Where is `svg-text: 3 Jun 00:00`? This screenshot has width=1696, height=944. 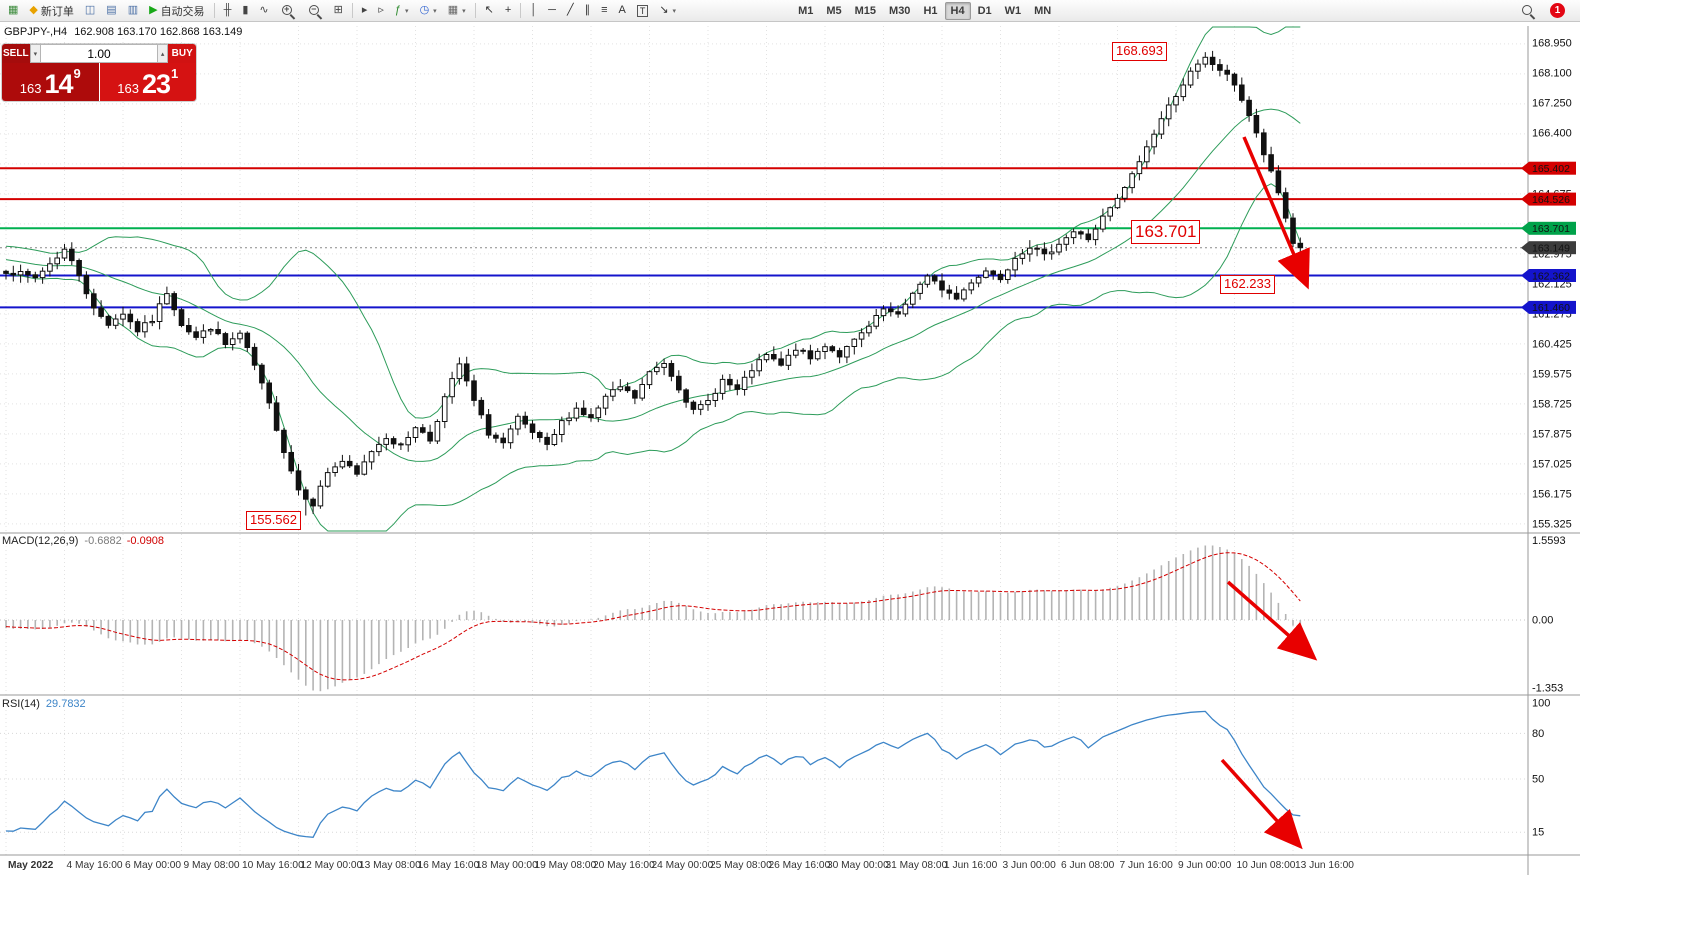
svg-text: 3 Jun 00:00 is located at coordinates (1030, 865).